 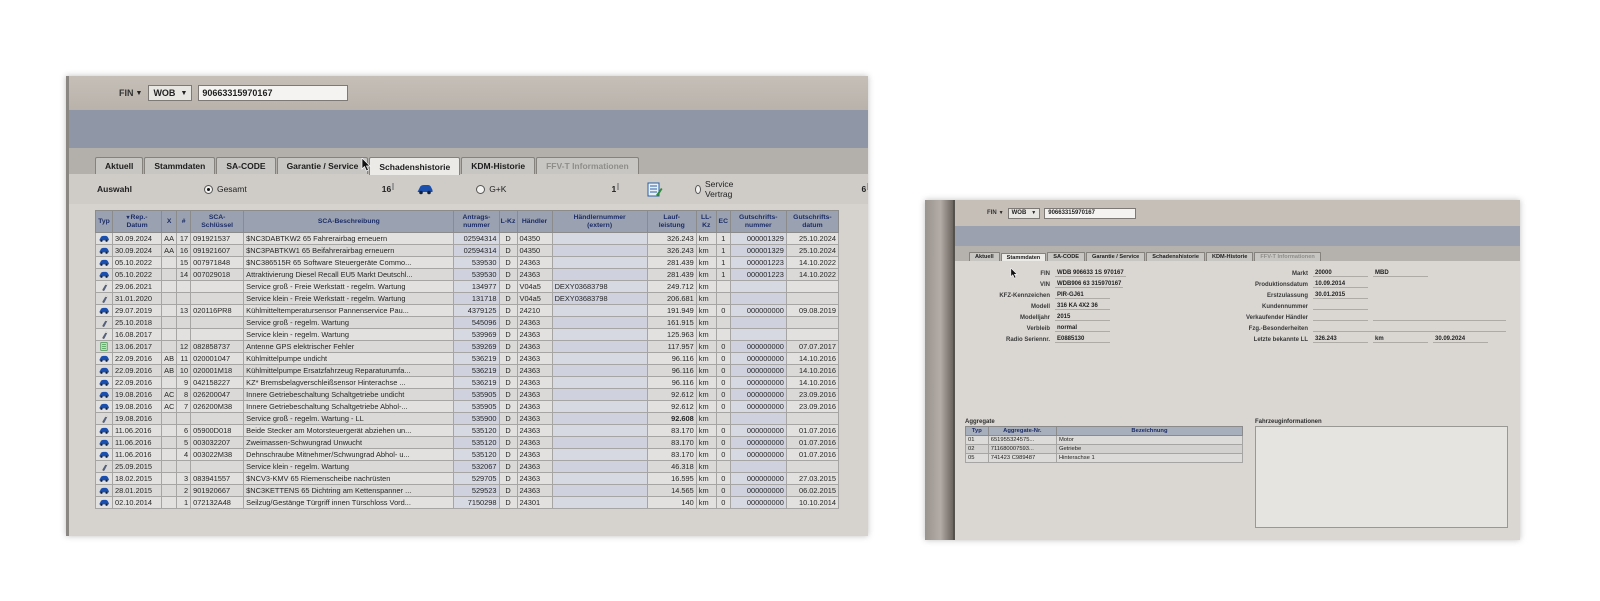 I want to click on fahrzeuginformationen-box, so click(x=1381, y=477).